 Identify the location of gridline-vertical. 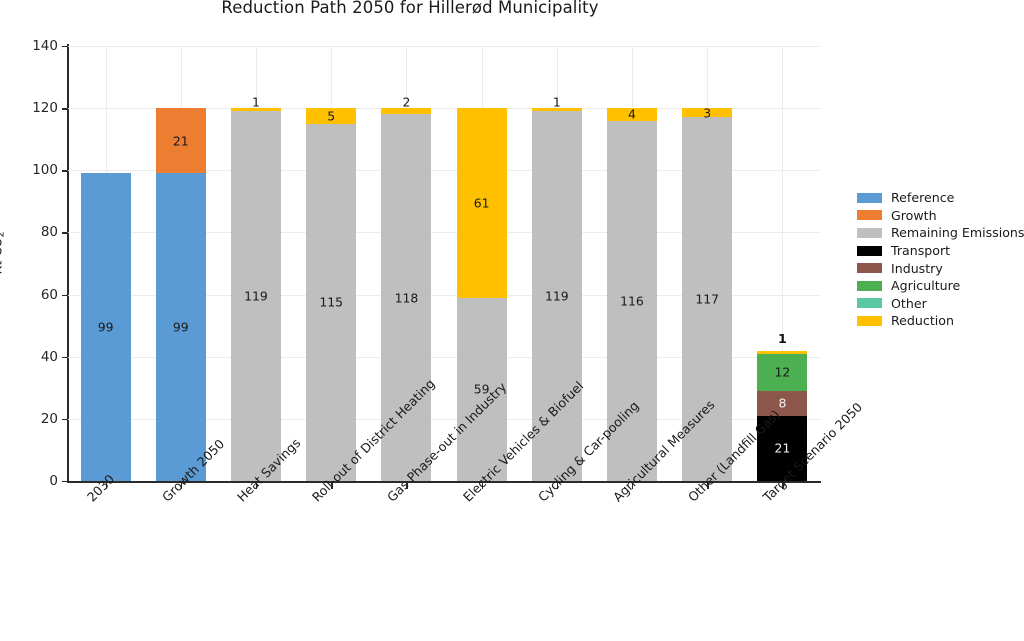
(783, 263).